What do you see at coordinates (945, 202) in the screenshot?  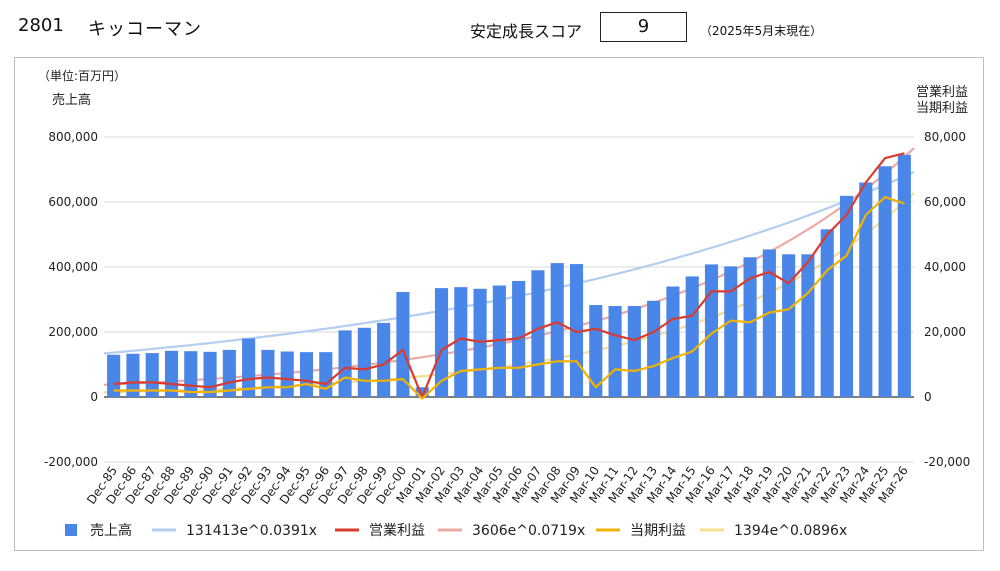 I see `right-tick-label: 60,000` at bounding box center [945, 202].